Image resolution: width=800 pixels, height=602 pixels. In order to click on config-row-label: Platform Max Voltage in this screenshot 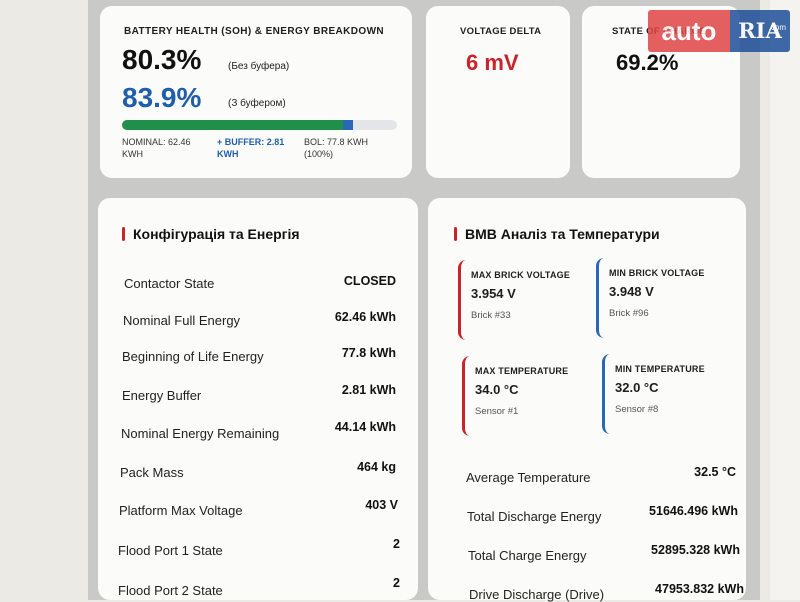, I will do `click(181, 510)`.